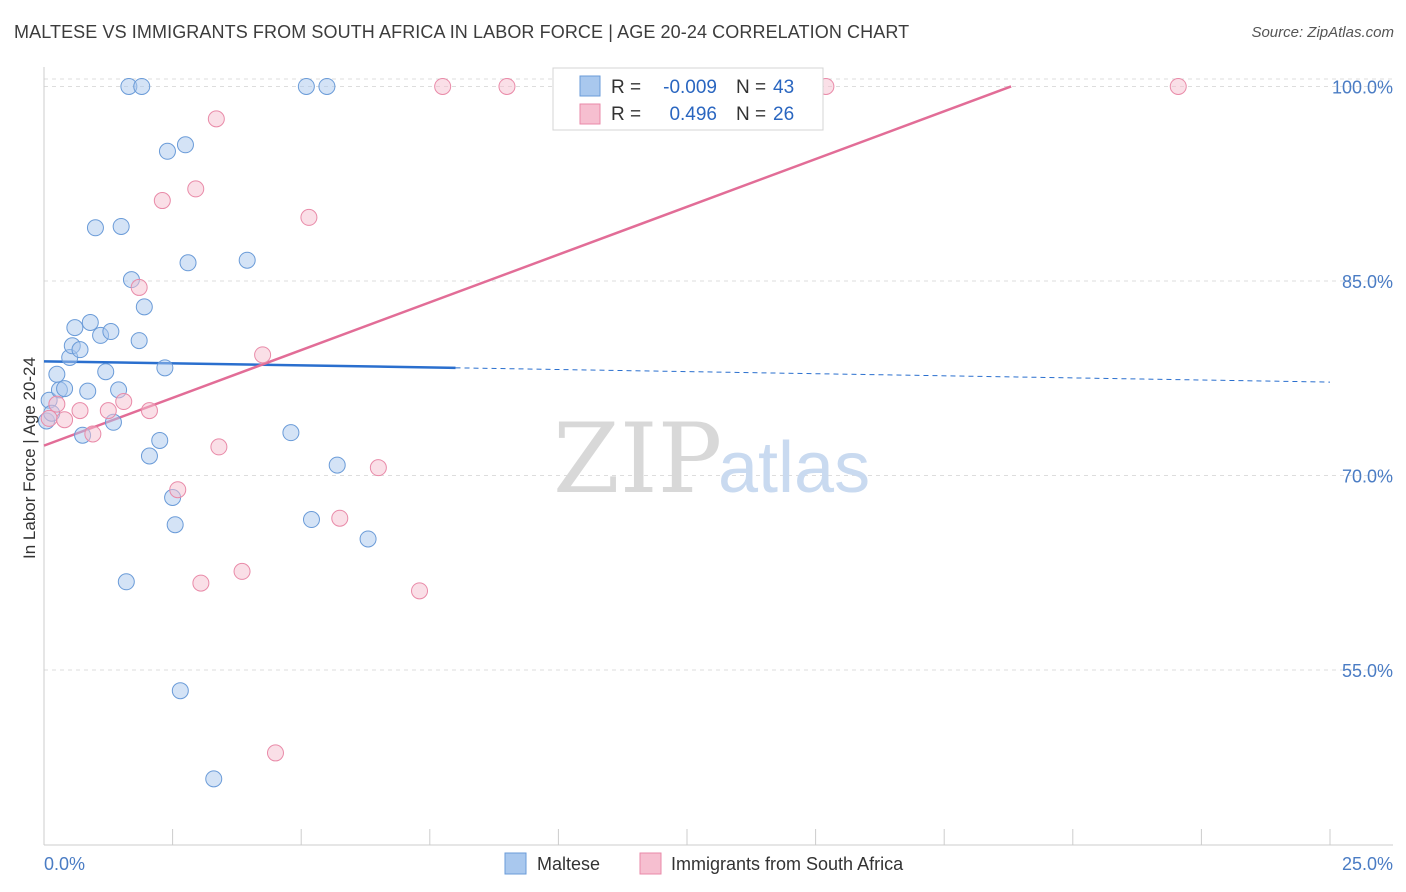 The width and height of the screenshot is (1406, 892). I want to click on y-tick-label: 85.0%, so click(1367, 282).